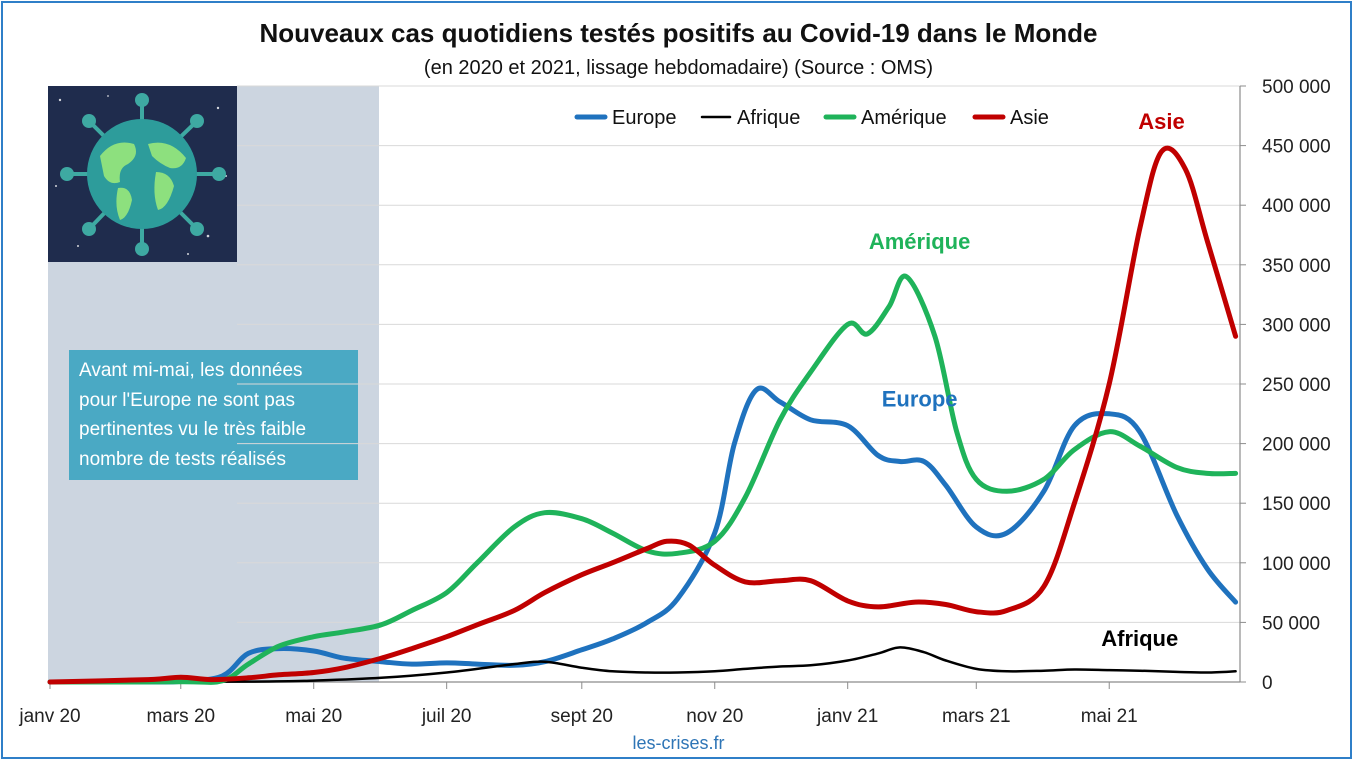  I want to click on legend-label: Amérique, so click(904, 118).